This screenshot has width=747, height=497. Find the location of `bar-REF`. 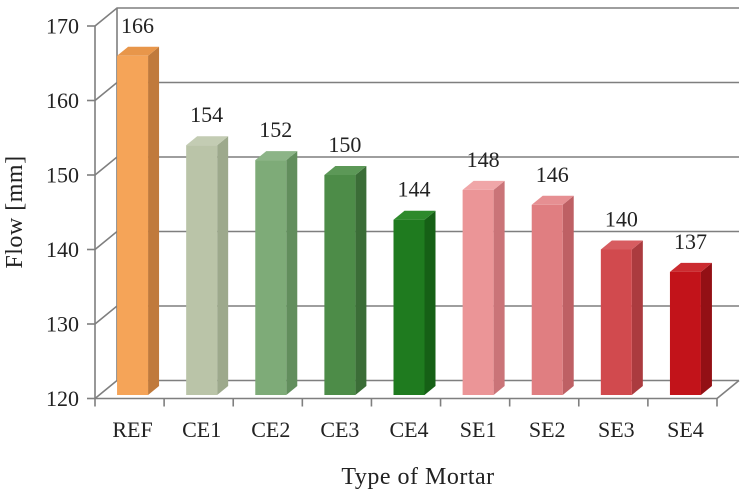

bar-REF is located at coordinates (138, 221).